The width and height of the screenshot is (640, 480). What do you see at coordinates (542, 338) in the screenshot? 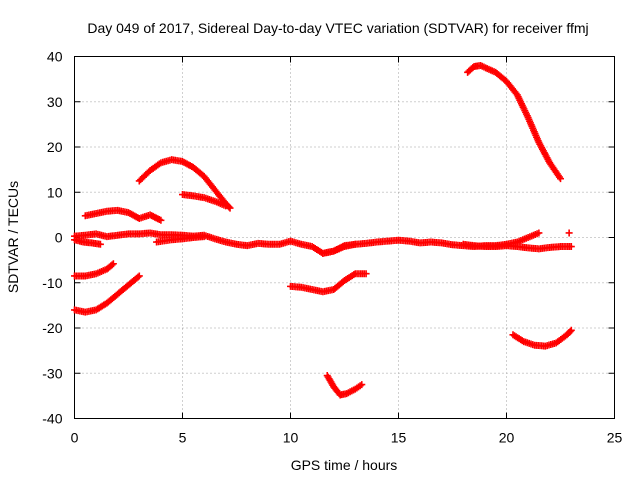
I see `series-arc-n` at bounding box center [542, 338].